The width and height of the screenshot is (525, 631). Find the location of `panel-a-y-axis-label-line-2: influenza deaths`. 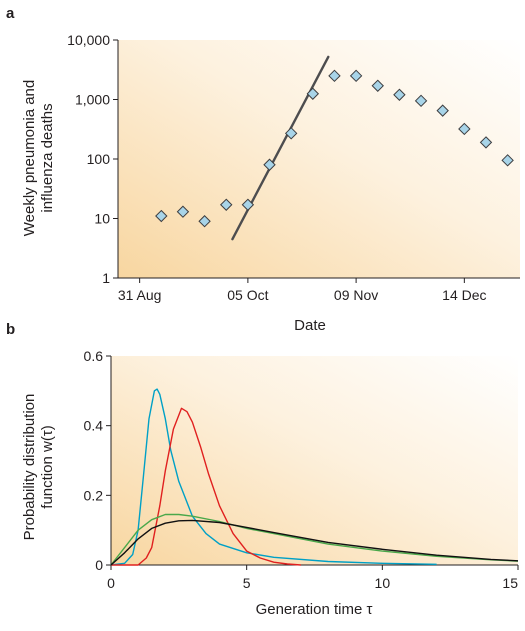

panel-a-y-axis-label-line-2: influenza deaths is located at coordinates (47, 157).